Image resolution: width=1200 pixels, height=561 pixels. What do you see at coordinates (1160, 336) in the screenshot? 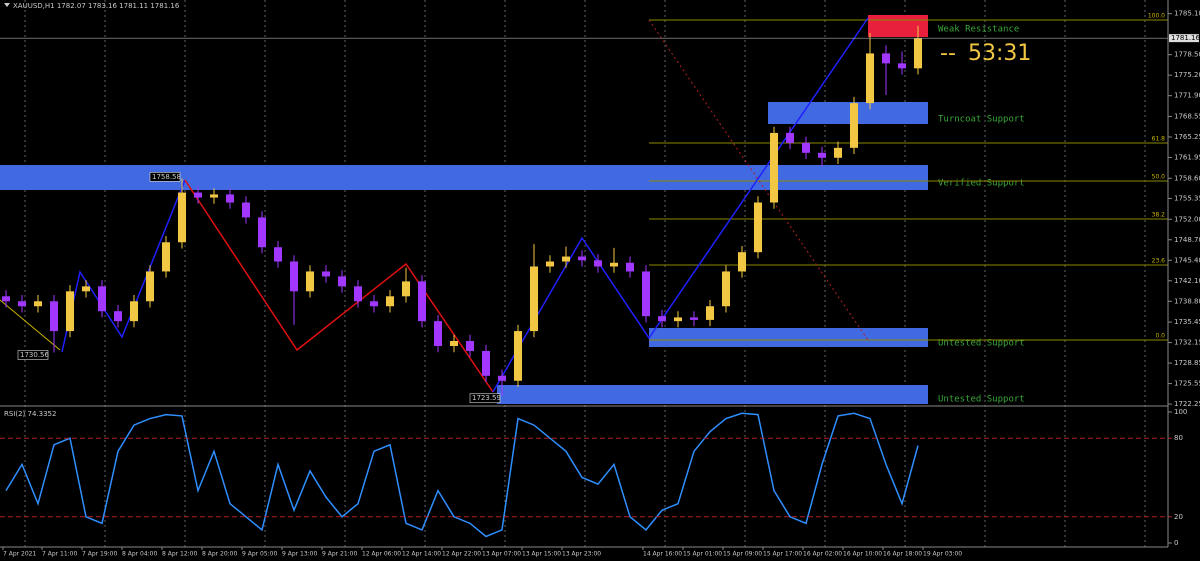
I see `fib-label: 0.0` at bounding box center [1160, 336].